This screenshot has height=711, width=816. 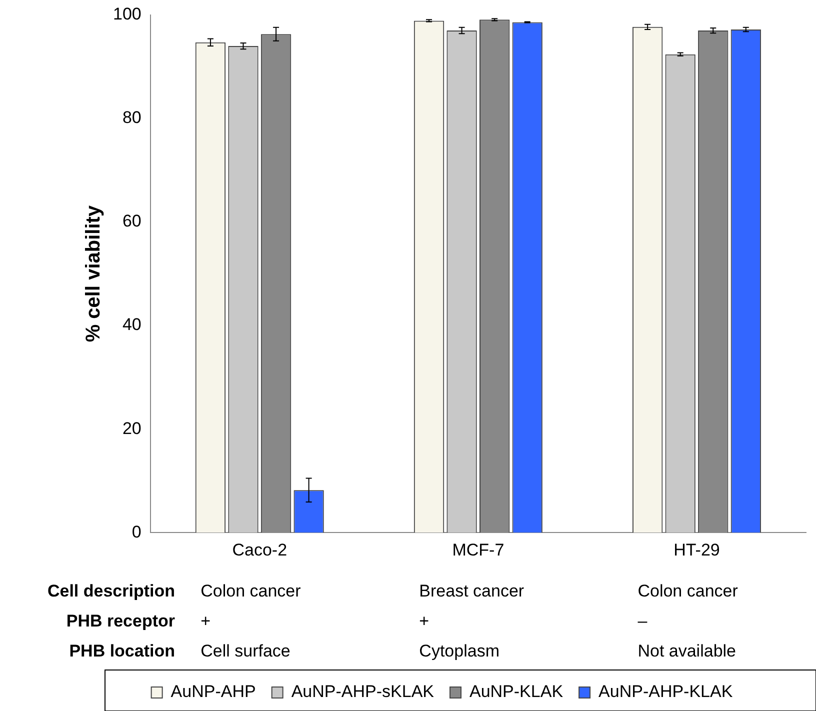 What do you see at coordinates (127, 14) in the screenshot?
I see `y-tick-label: 100` at bounding box center [127, 14].